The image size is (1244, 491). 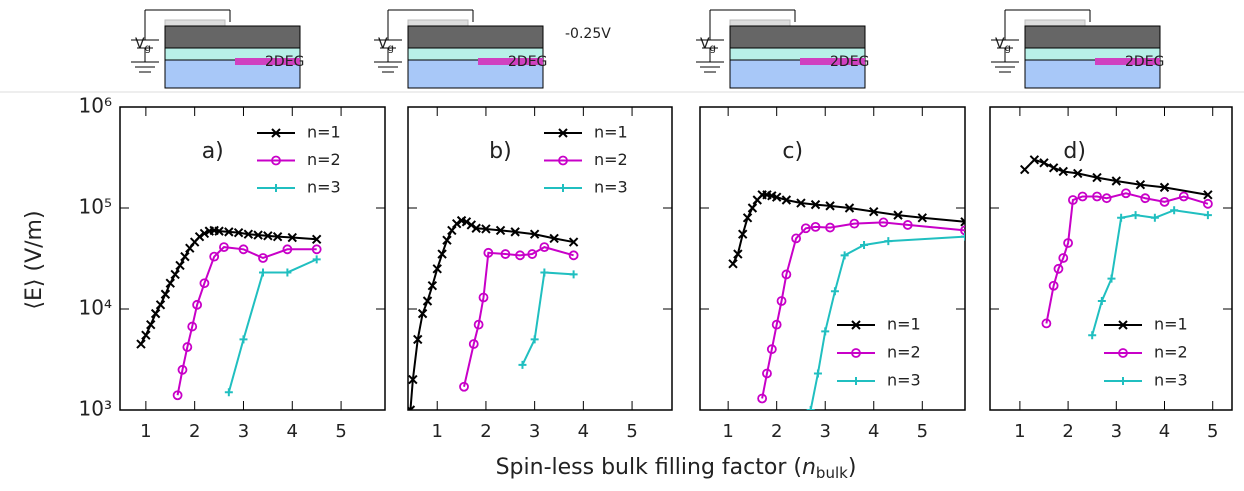 I want to click on x-label-sub: bulk, so click(x=832, y=473).